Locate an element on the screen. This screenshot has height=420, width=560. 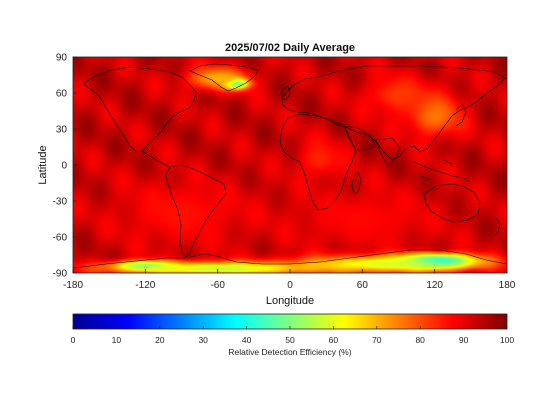
coastline-australia is located at coordinates (452, 203).